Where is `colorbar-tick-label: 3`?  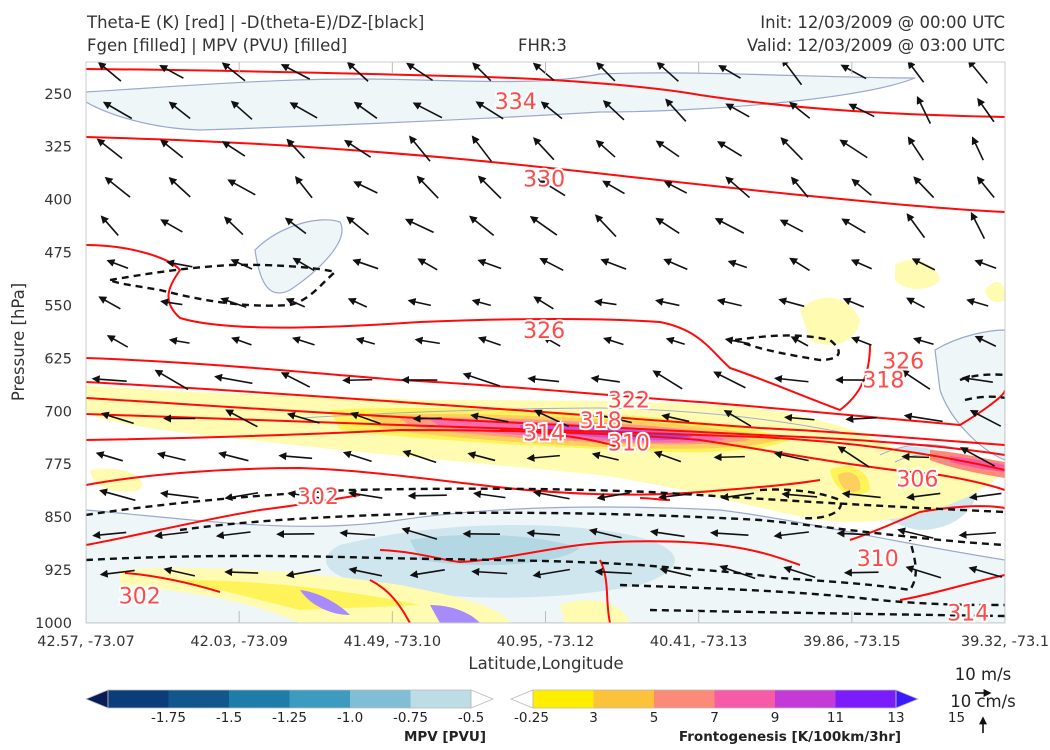 colorbar-tick-label: 3 is located at coordinates (593, 718).